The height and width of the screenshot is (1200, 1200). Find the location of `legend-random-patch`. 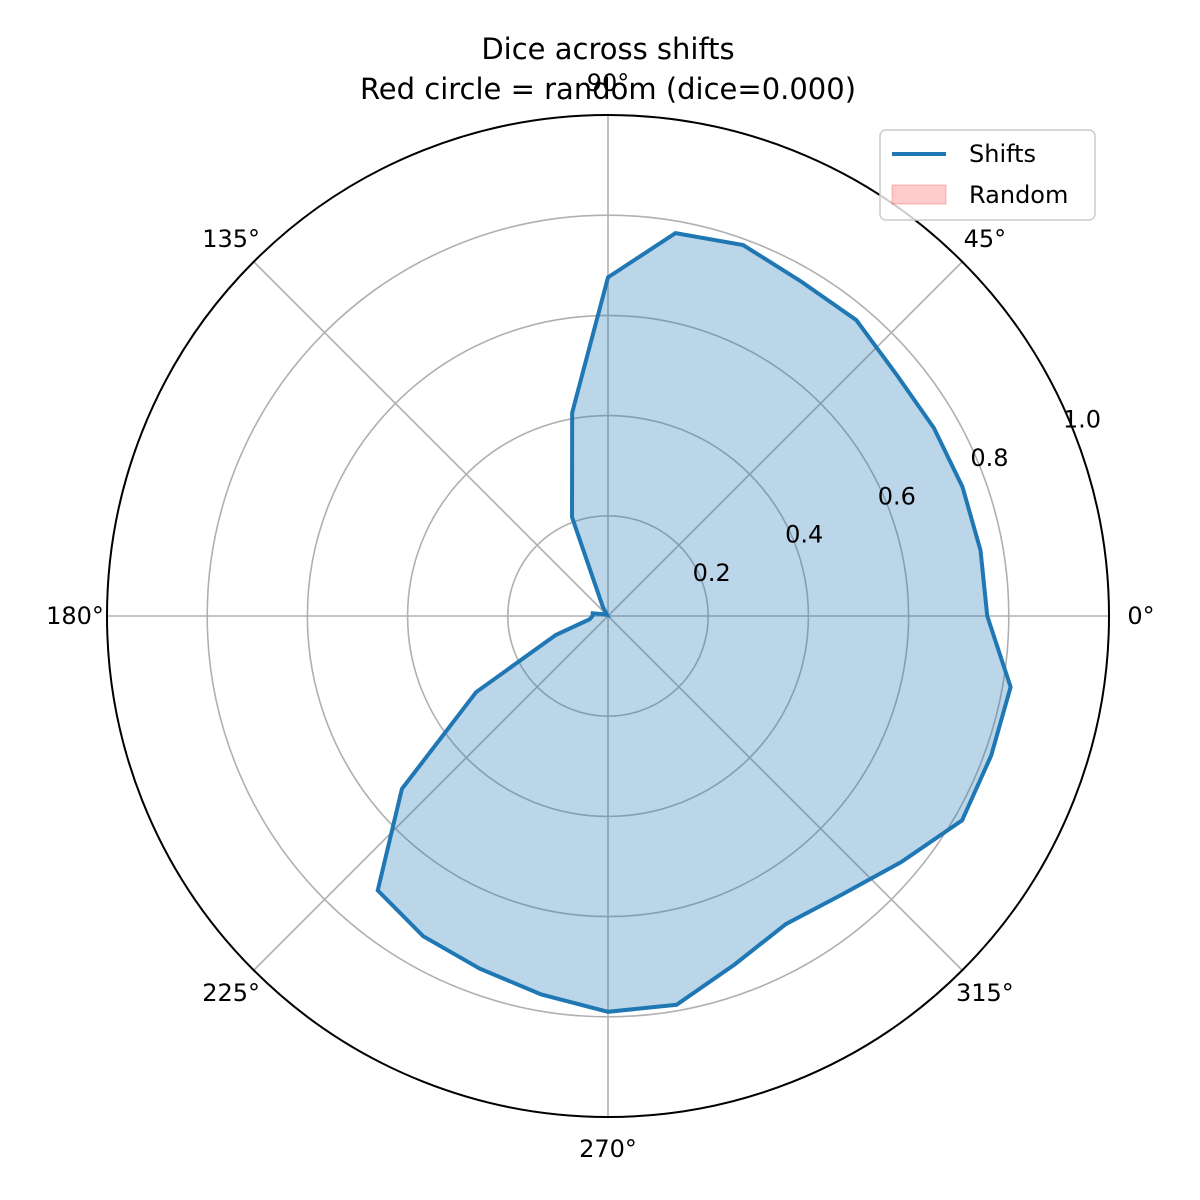

legend-random-patch is located at coordinates (919, 194).